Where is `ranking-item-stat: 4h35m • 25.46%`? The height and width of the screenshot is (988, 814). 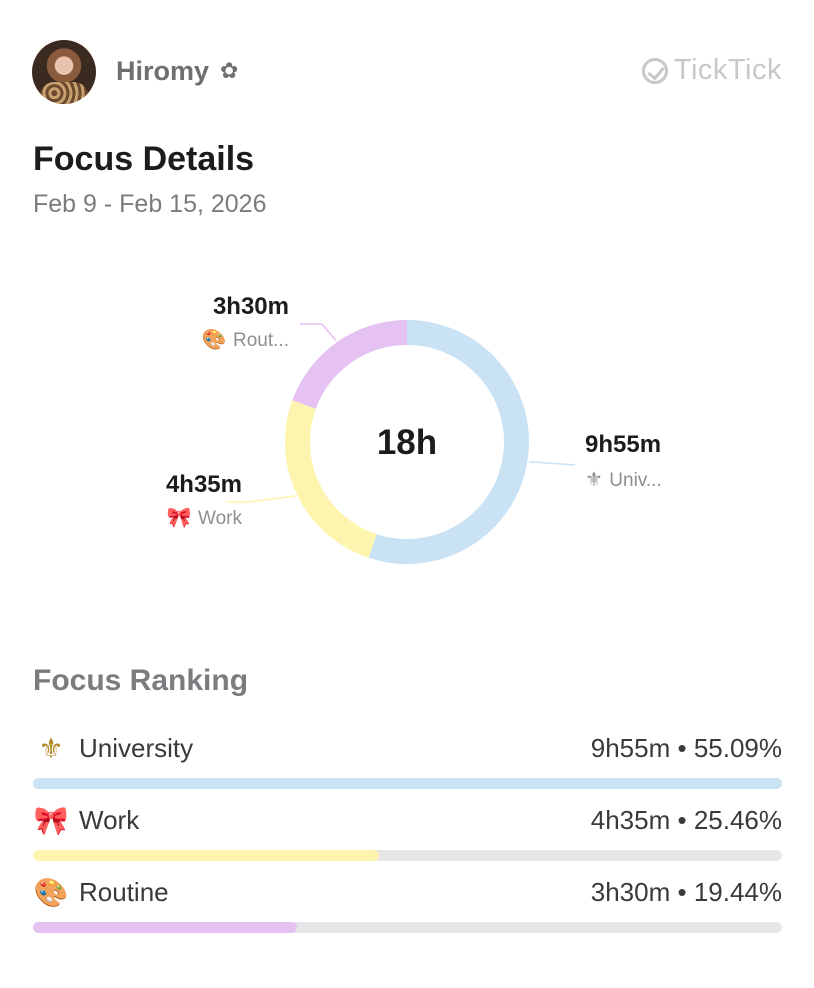
ranking-item-stat: 4h35m • 25.46% is located at coordinates (686, 819).